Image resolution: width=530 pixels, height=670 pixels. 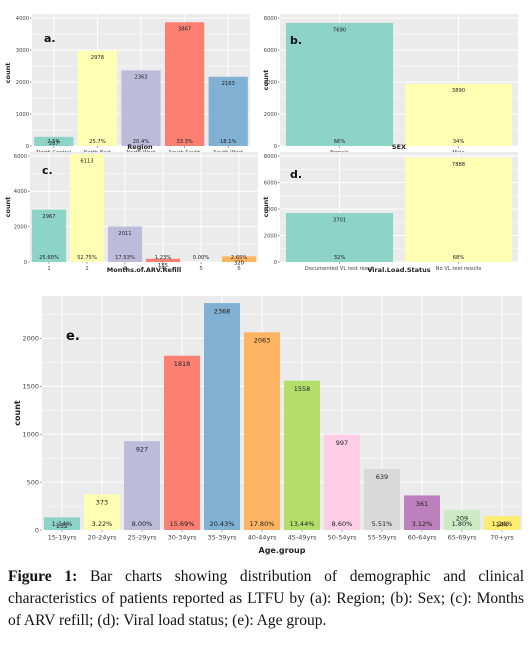 I want to click on data-label-percent: 20.4%, so click(x=141, y=142).